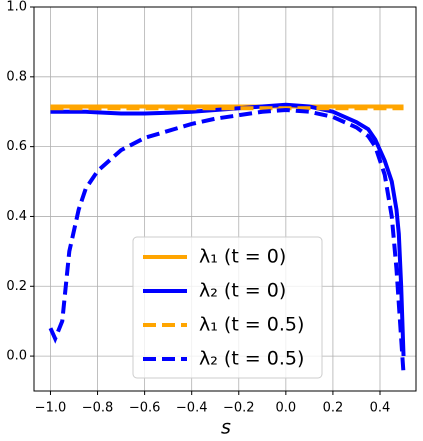  I want to click on x-tick-label: −0.8, so click(98, 408).